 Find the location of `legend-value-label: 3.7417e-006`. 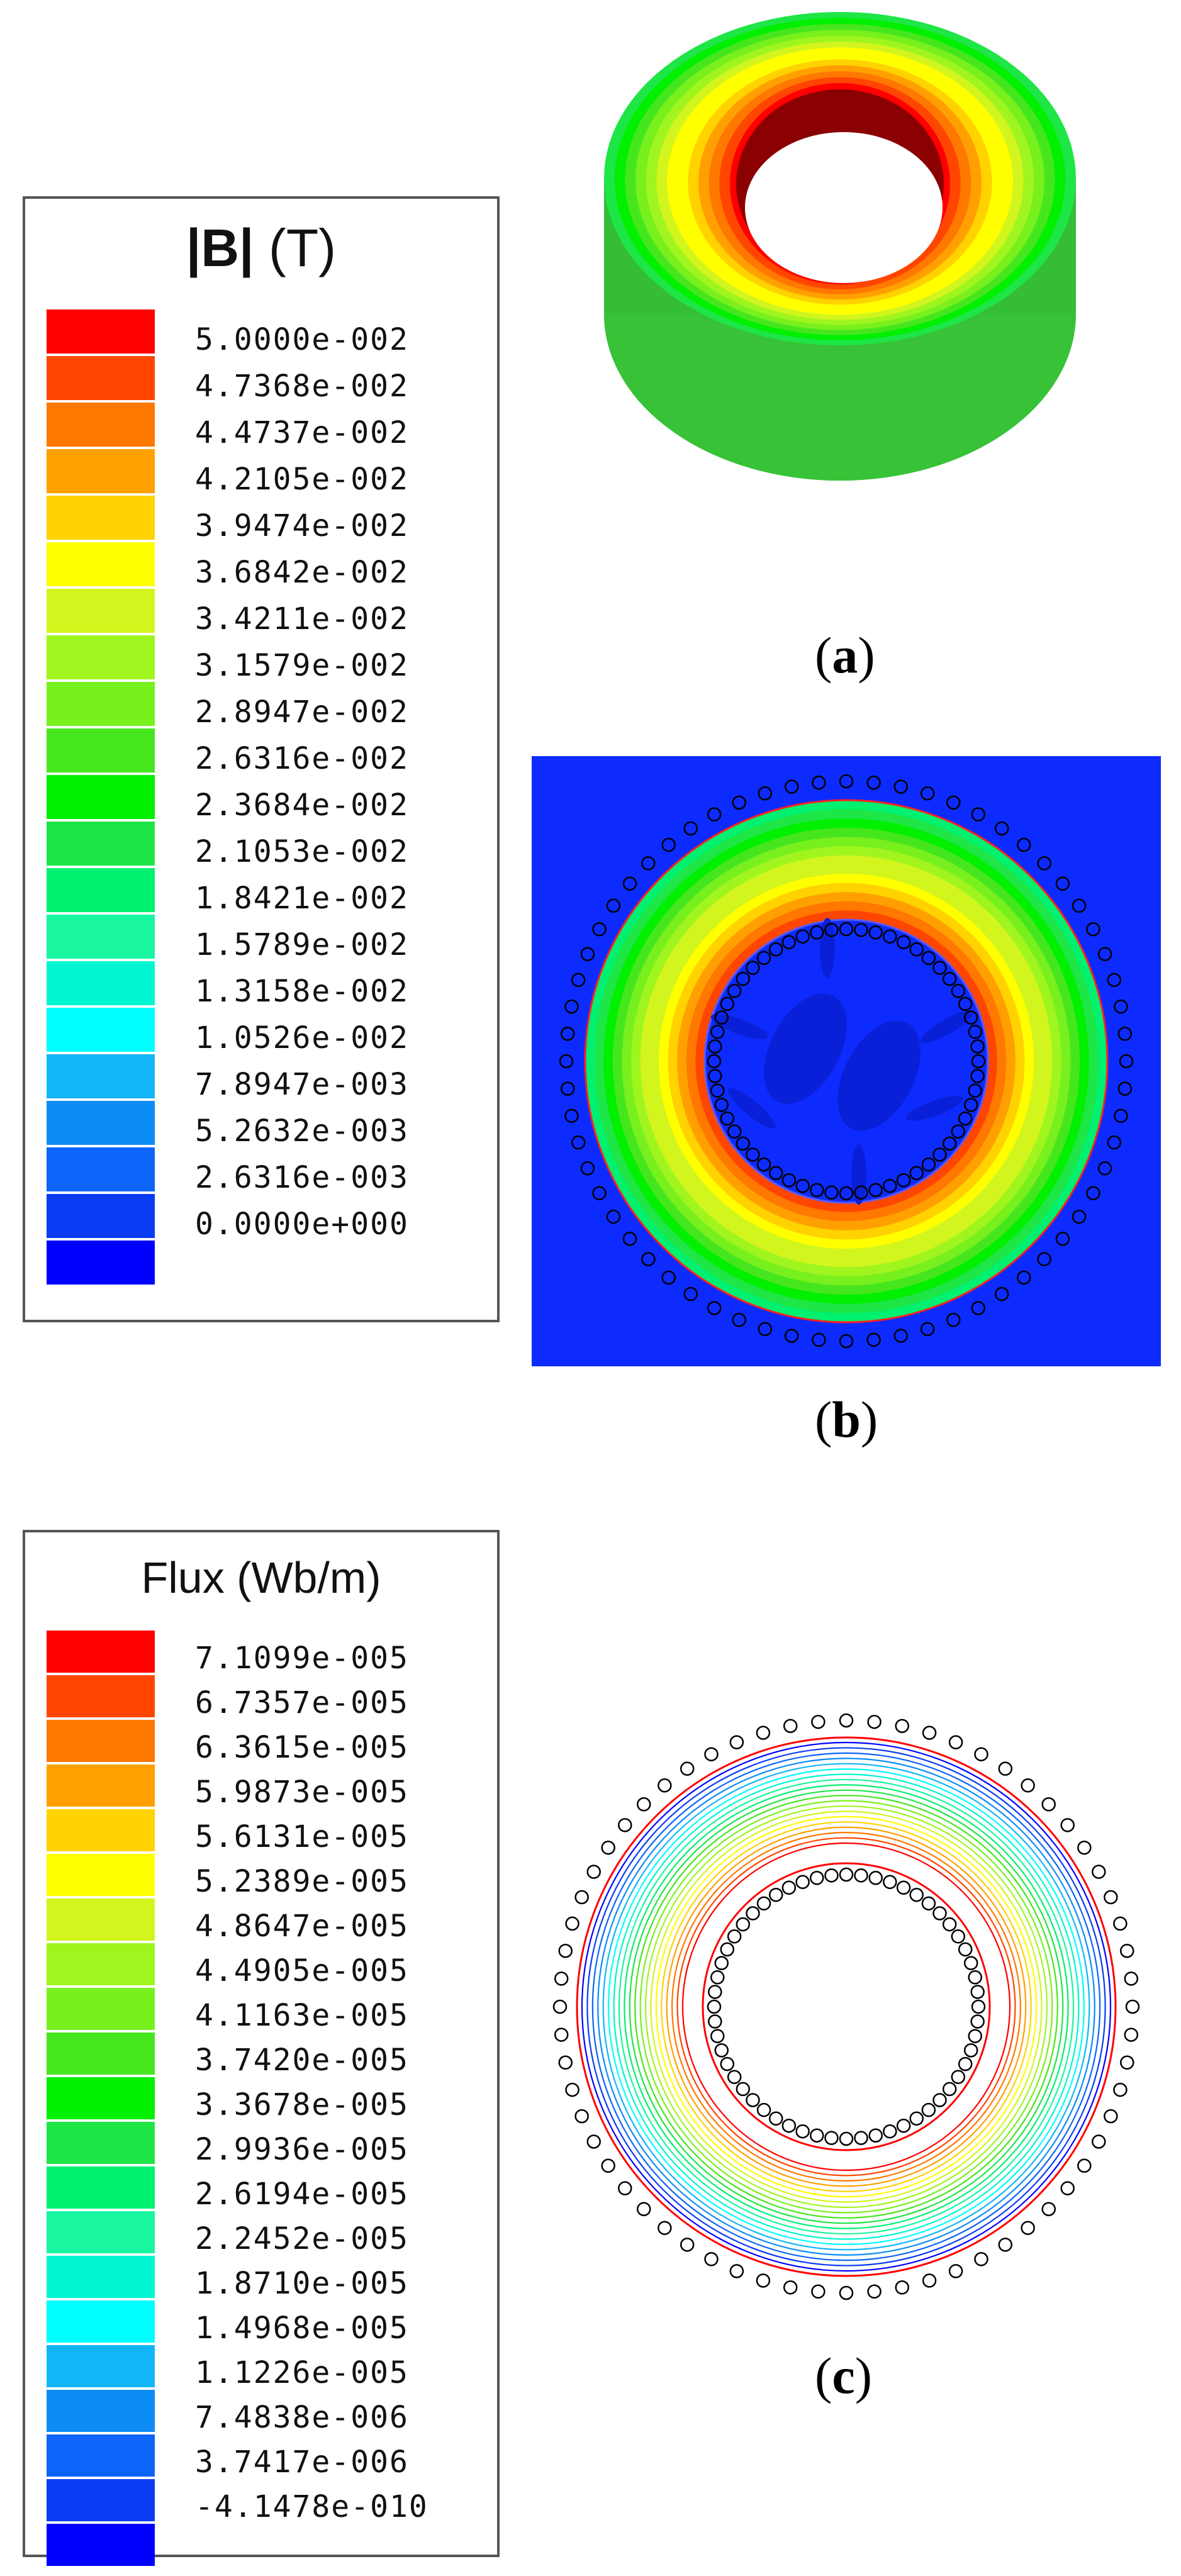

legend-value-label: 3.7417e-006 is located at coordinates (302, 2462).